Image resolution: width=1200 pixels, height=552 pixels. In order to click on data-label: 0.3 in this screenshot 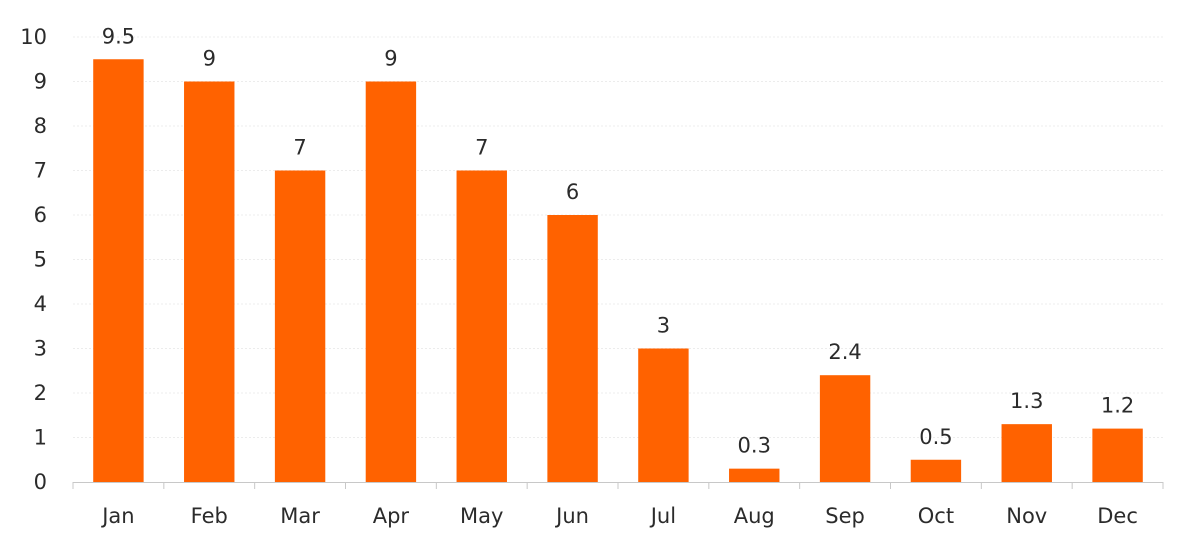, I will do `click(754, 446)`.